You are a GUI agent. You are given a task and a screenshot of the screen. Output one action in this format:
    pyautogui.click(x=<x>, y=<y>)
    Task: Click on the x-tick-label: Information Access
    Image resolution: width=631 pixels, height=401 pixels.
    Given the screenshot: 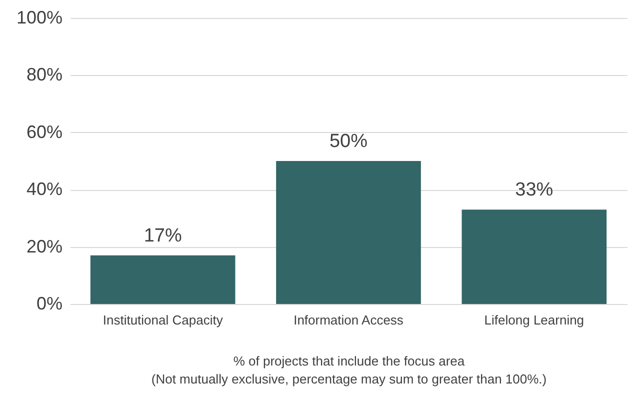 What is the action you would take?
    pyautogui.click(x=349, y=320)
    